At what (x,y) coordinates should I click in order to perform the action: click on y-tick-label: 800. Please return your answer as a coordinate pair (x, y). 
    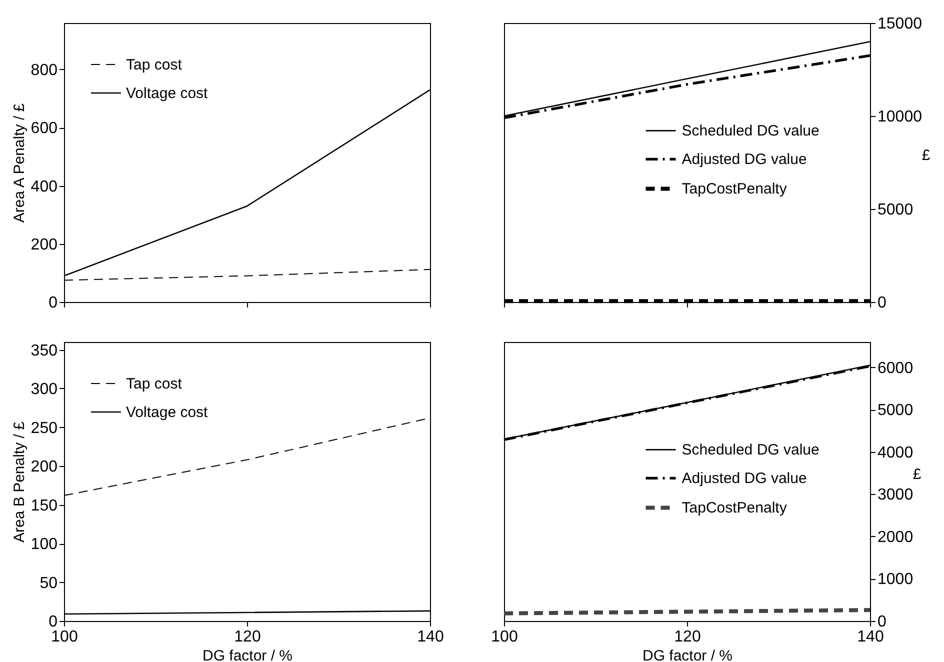
    Looking at the image, I should click on (44, 70).